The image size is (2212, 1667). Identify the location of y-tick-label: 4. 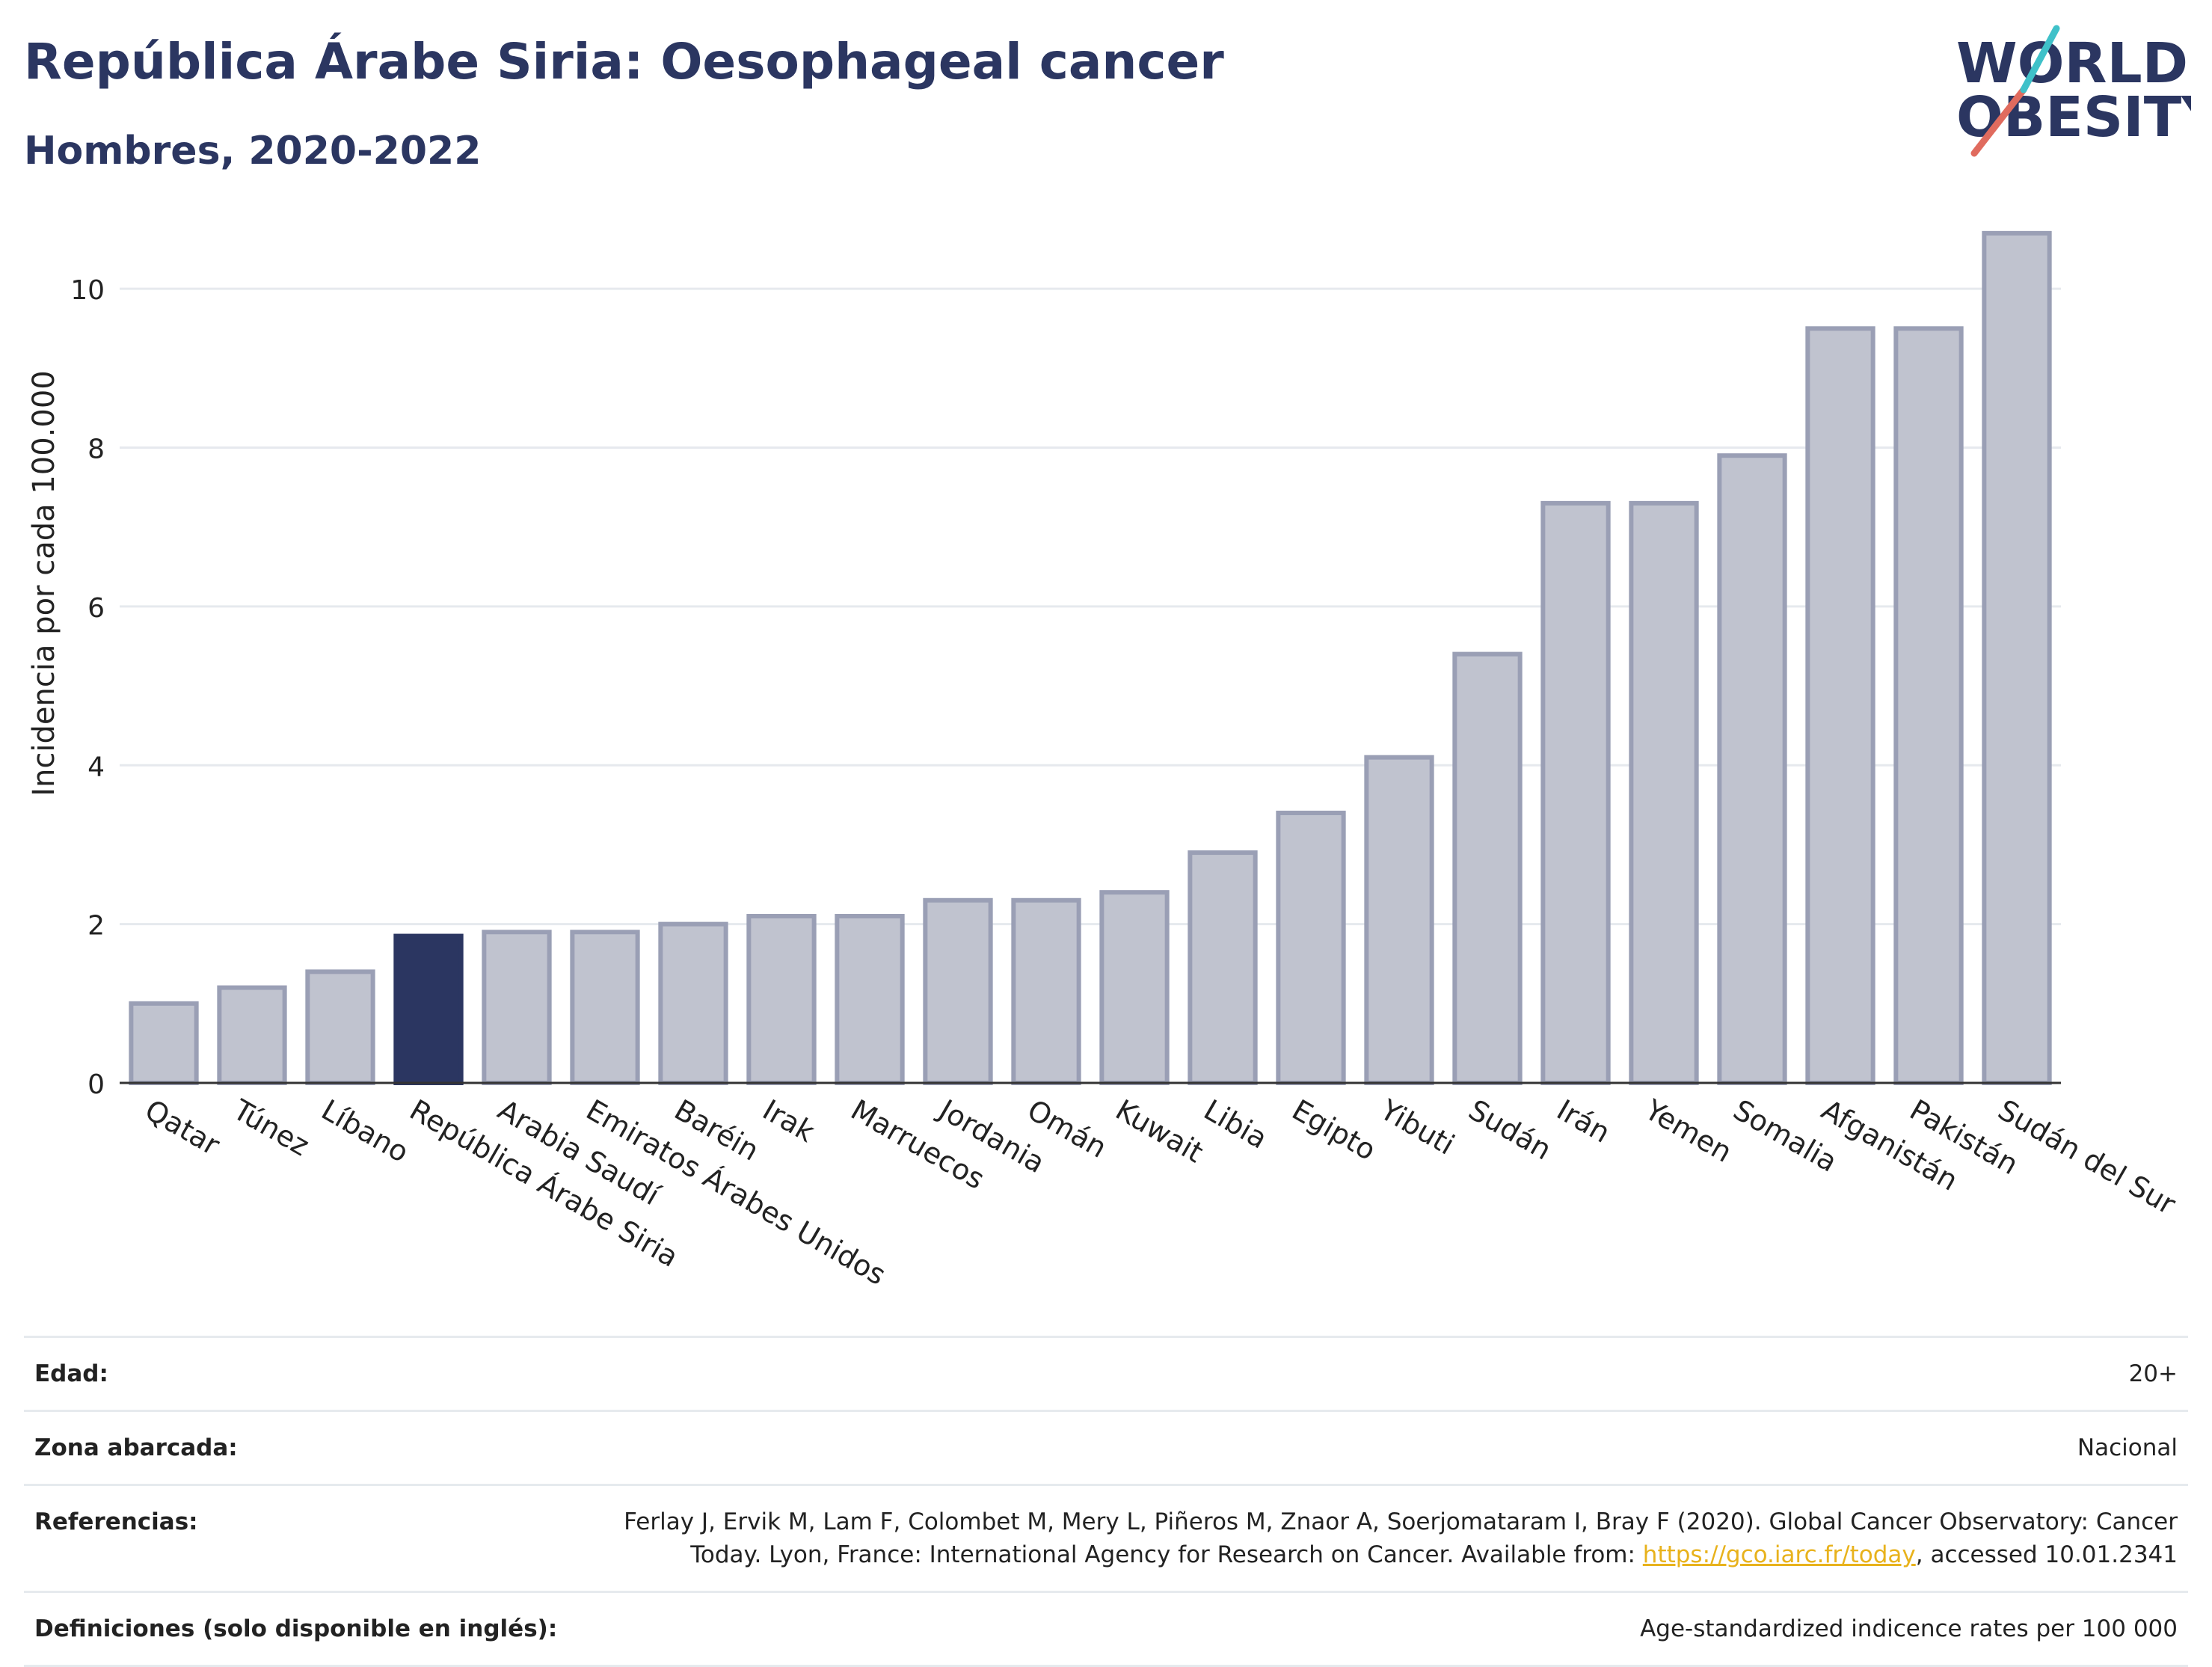
(96, 767).